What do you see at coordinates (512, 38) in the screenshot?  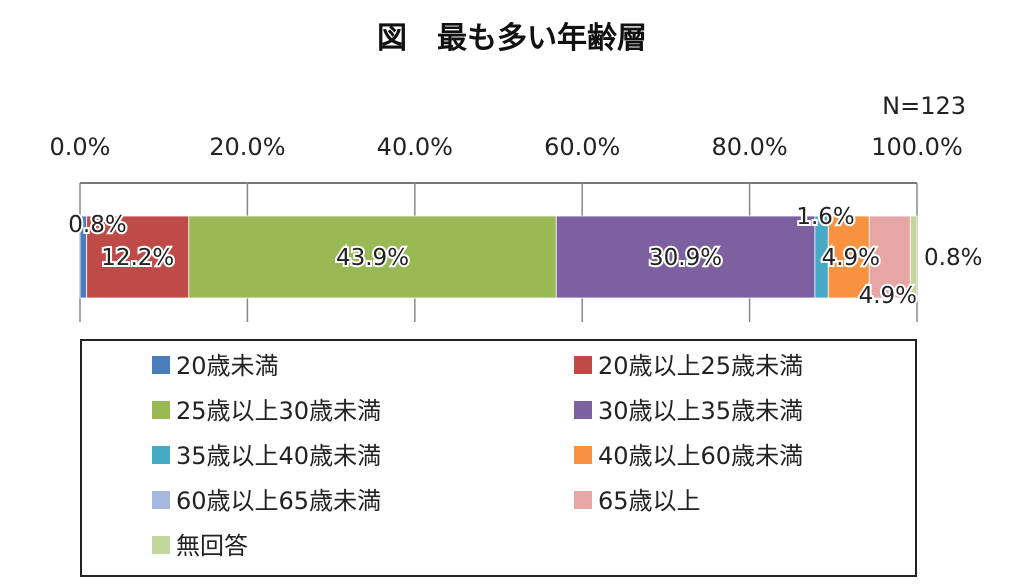 I see `chart-title: 図 最も多い年齢層` at bounding box center [512, 38].